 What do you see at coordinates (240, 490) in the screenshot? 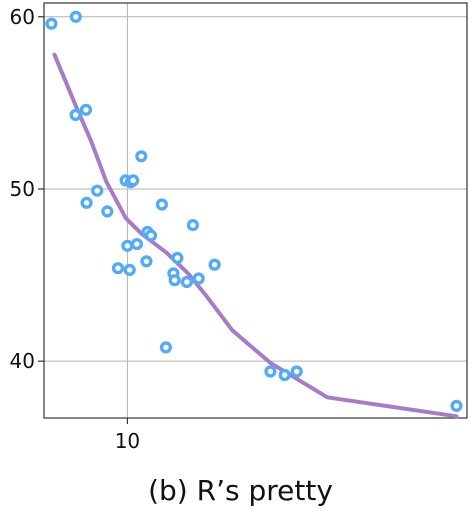
I see `chart-caption: (b) R’s pretty` at bounding box center [240, 490].